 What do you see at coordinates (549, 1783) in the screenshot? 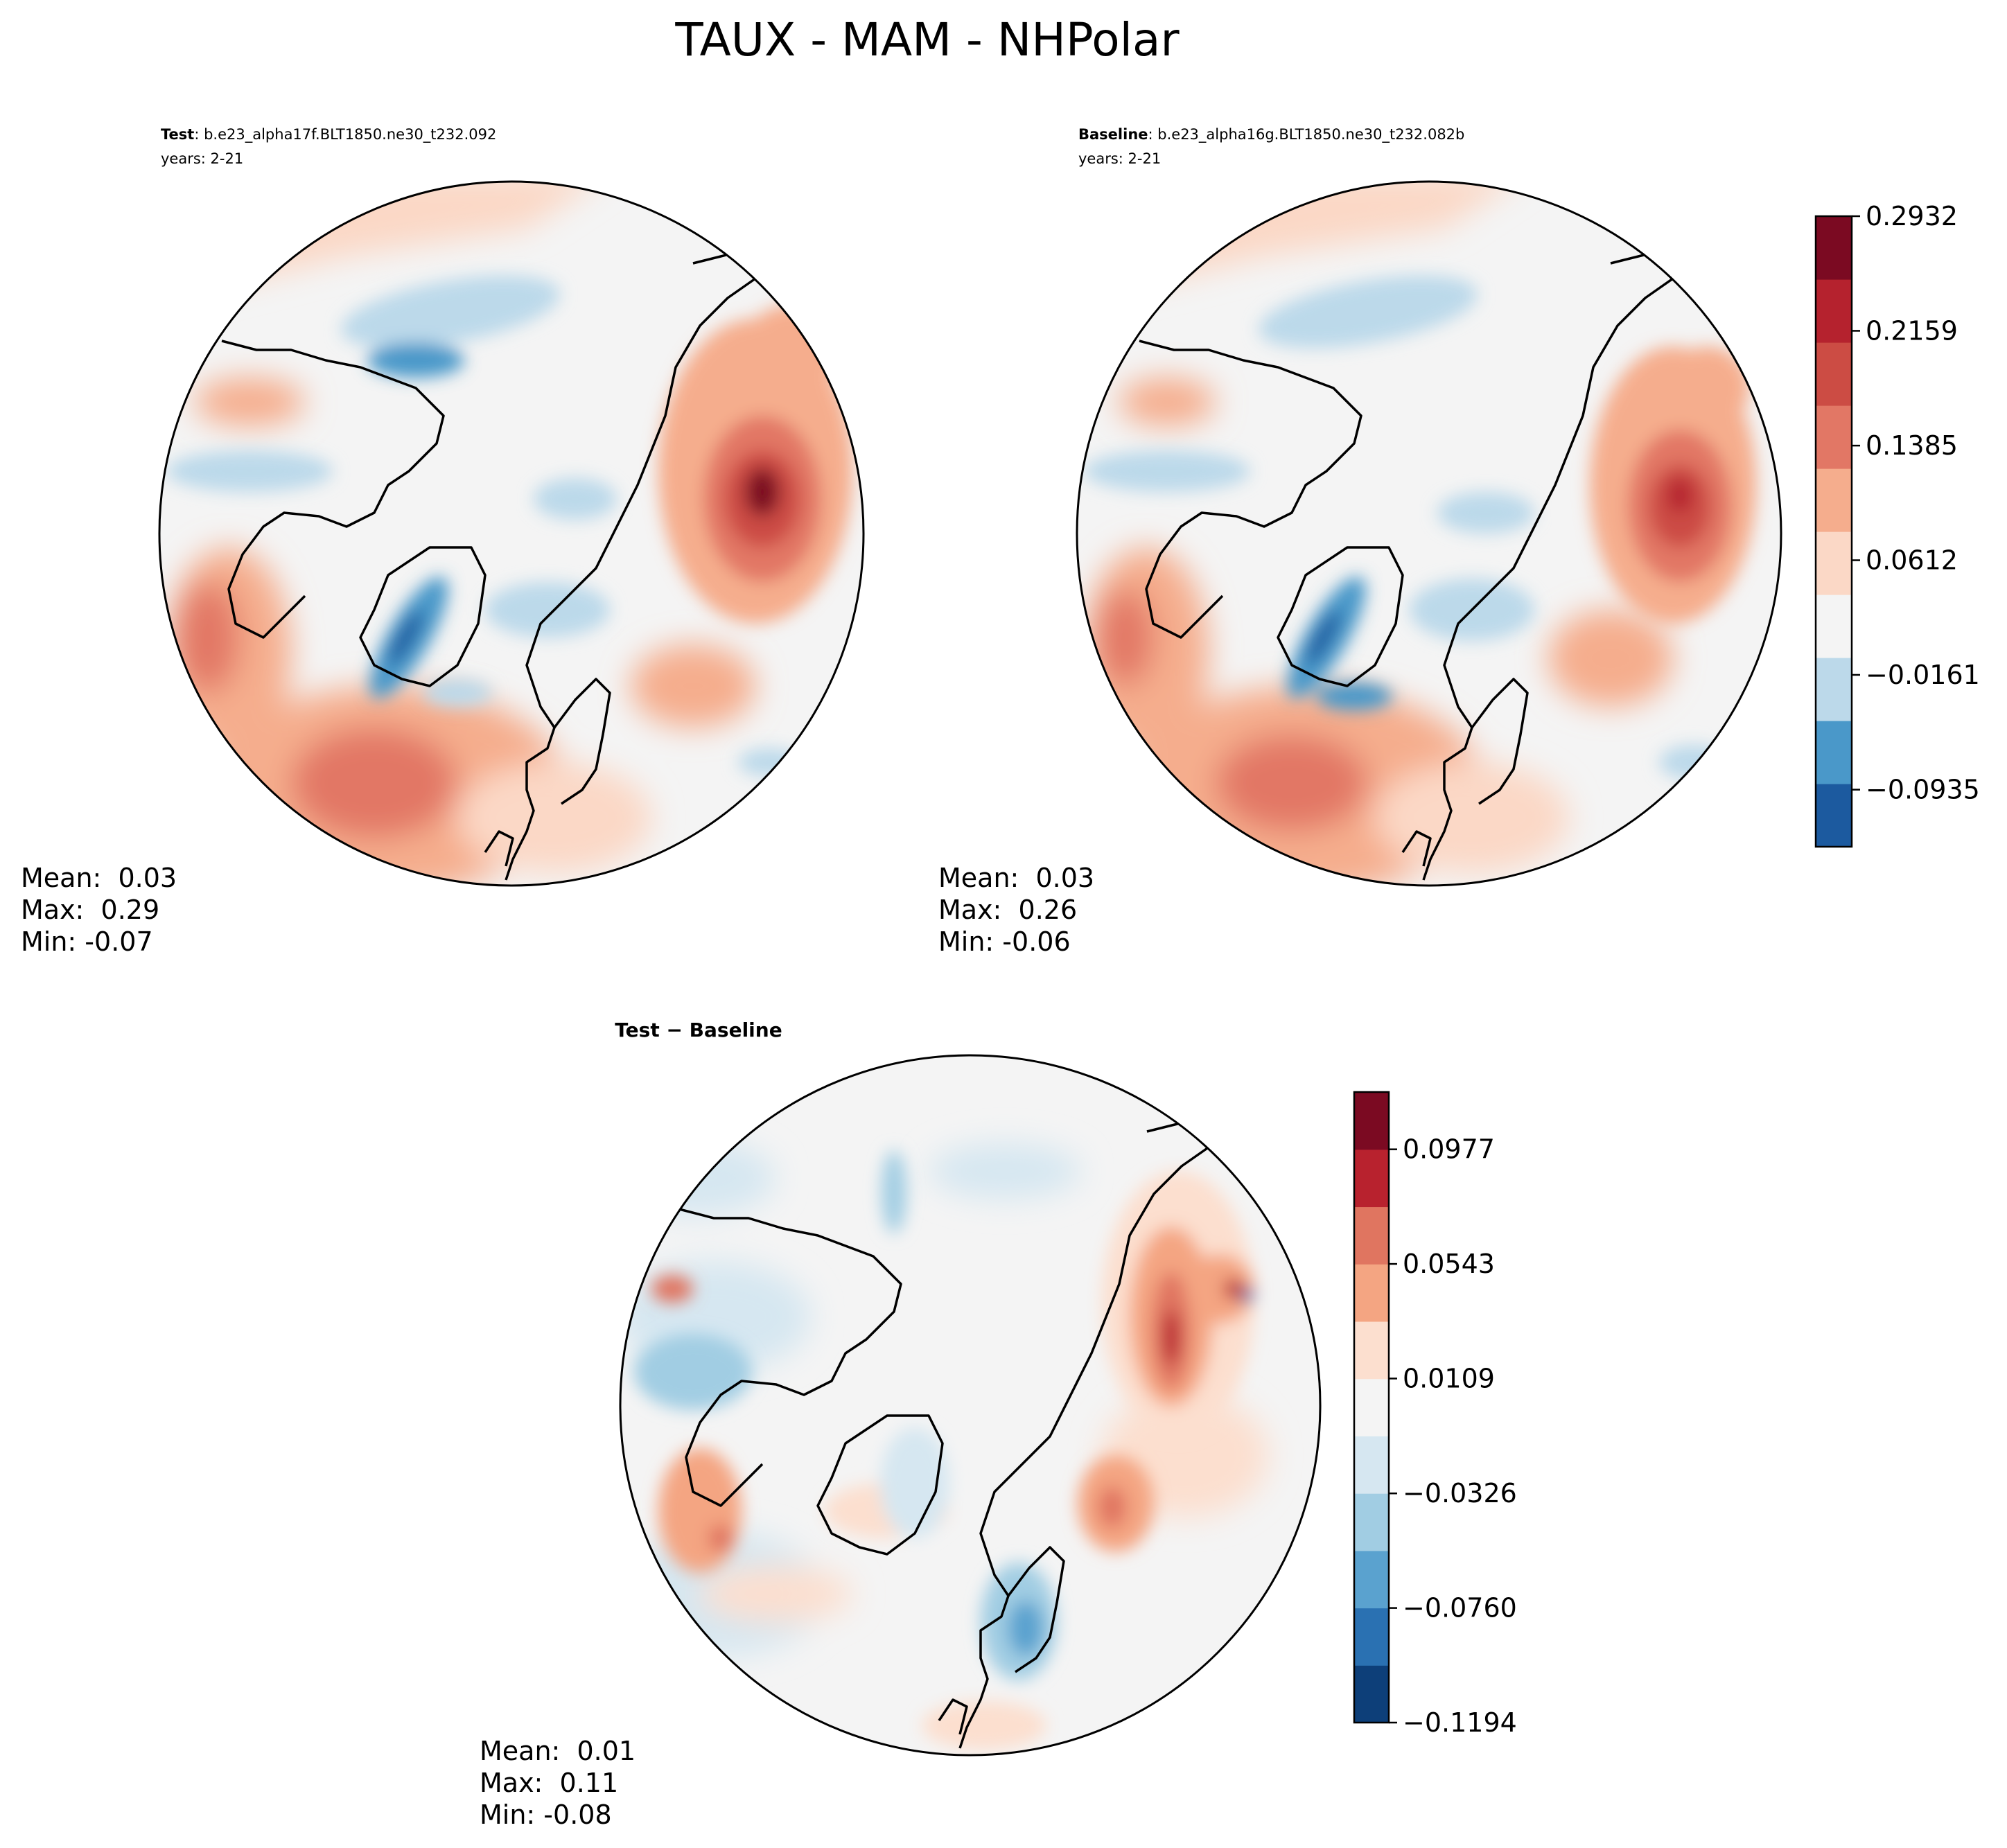
I see `difference-stat-max: Max: 0.11` at bounding box center [549, 1783].